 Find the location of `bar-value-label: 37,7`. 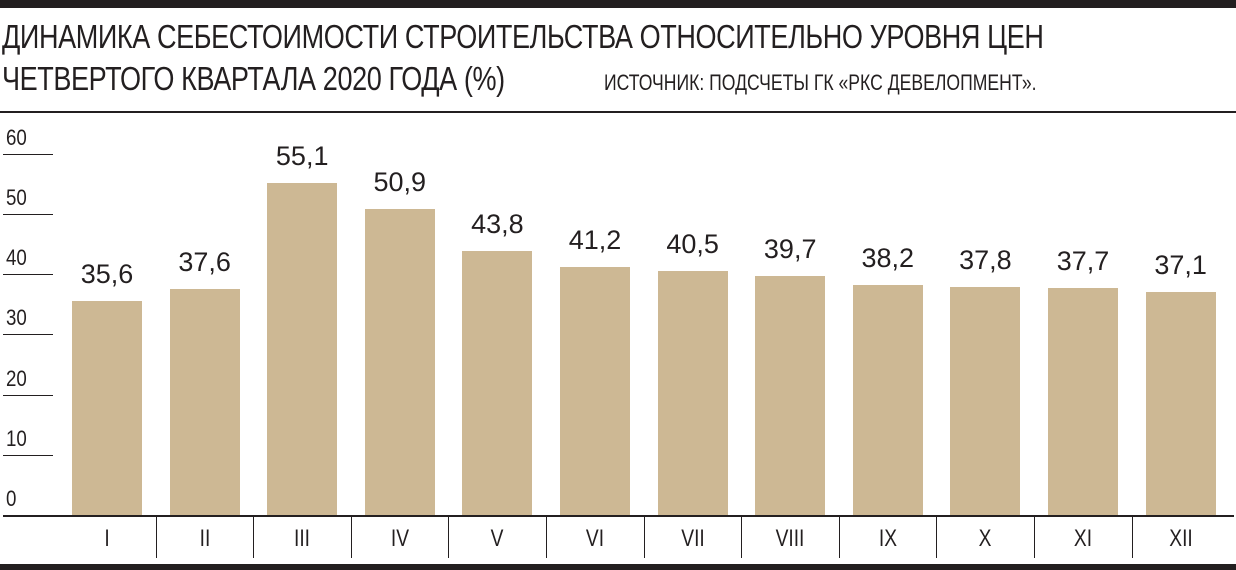

bar-value-label: 37,7 is located at coordinates (1083, 261).